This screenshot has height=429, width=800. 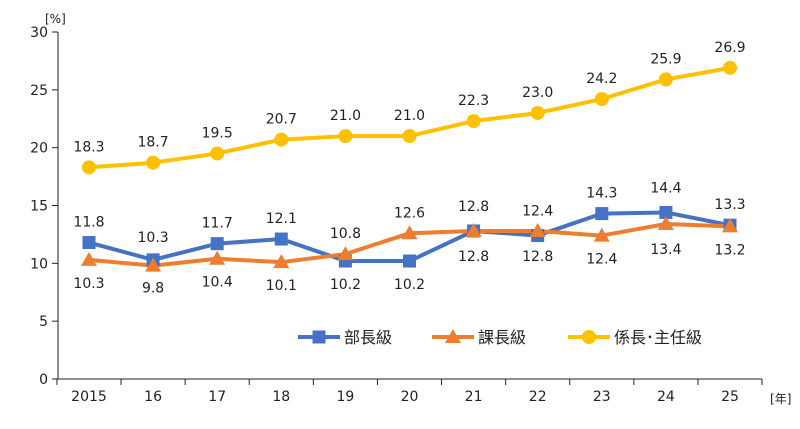 I want to click on y-tick-label: 25, so click(x=39, y=91).